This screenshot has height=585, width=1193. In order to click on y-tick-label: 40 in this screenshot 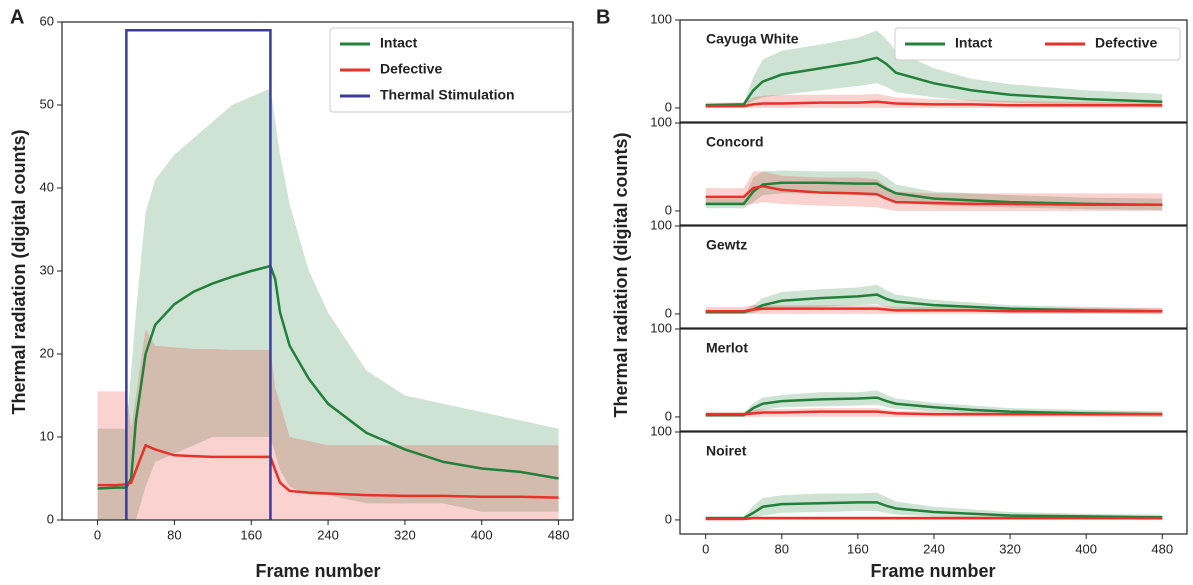, I will do `click(47, 186)`.